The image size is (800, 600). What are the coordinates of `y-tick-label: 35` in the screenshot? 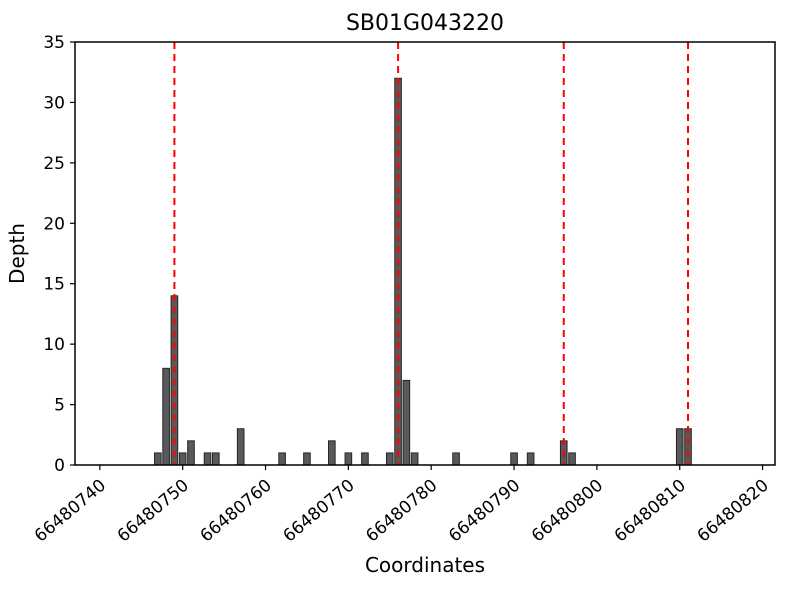 It's located at (54, 43).